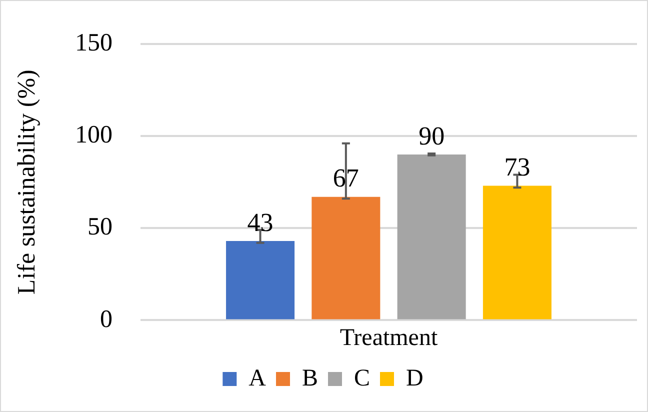  Describe the element at coordinates (310, 378) in the screenshot. I see `legend-label: B` at that location.